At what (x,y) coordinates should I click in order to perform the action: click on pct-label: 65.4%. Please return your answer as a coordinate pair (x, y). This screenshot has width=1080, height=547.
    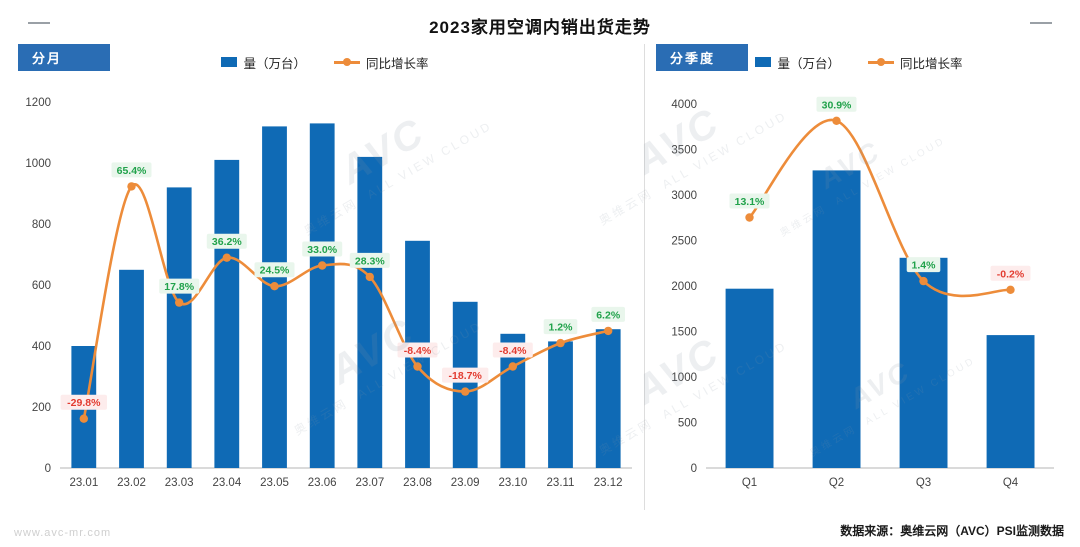
    Looking at the image, I should click on (132, 171).